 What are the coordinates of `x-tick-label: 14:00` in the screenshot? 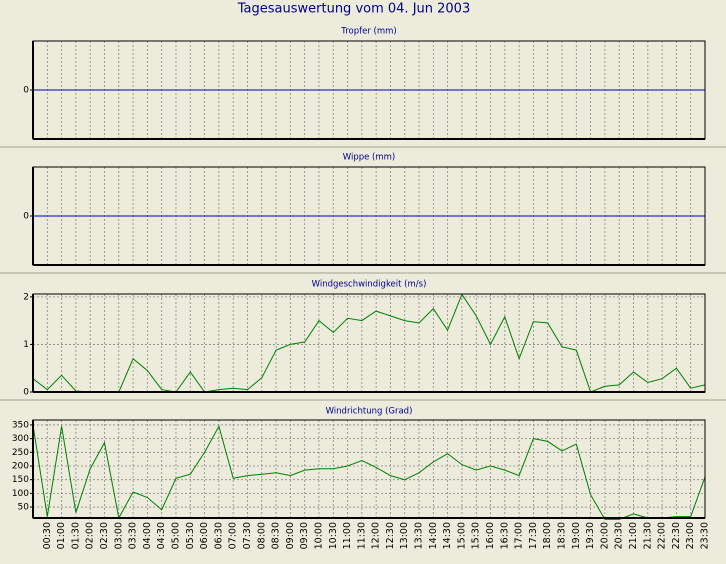 It's located at (433, 535).